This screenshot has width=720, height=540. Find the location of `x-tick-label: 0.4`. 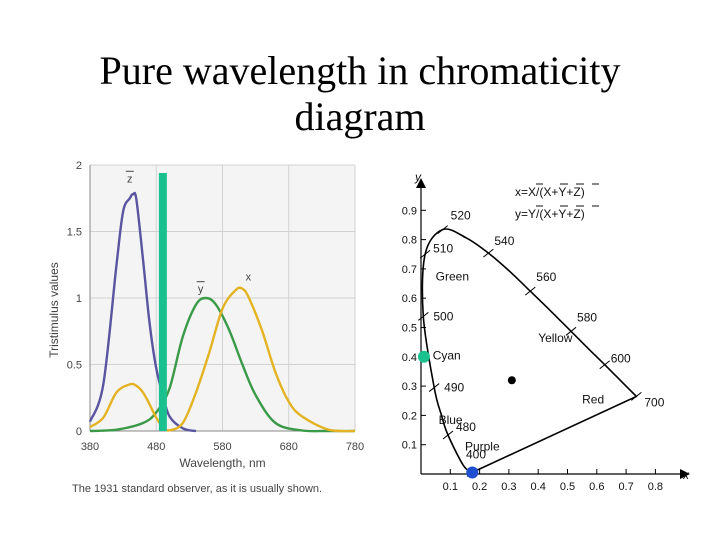

x-tick-label: 0.4 is located at coordinates (538, 487).